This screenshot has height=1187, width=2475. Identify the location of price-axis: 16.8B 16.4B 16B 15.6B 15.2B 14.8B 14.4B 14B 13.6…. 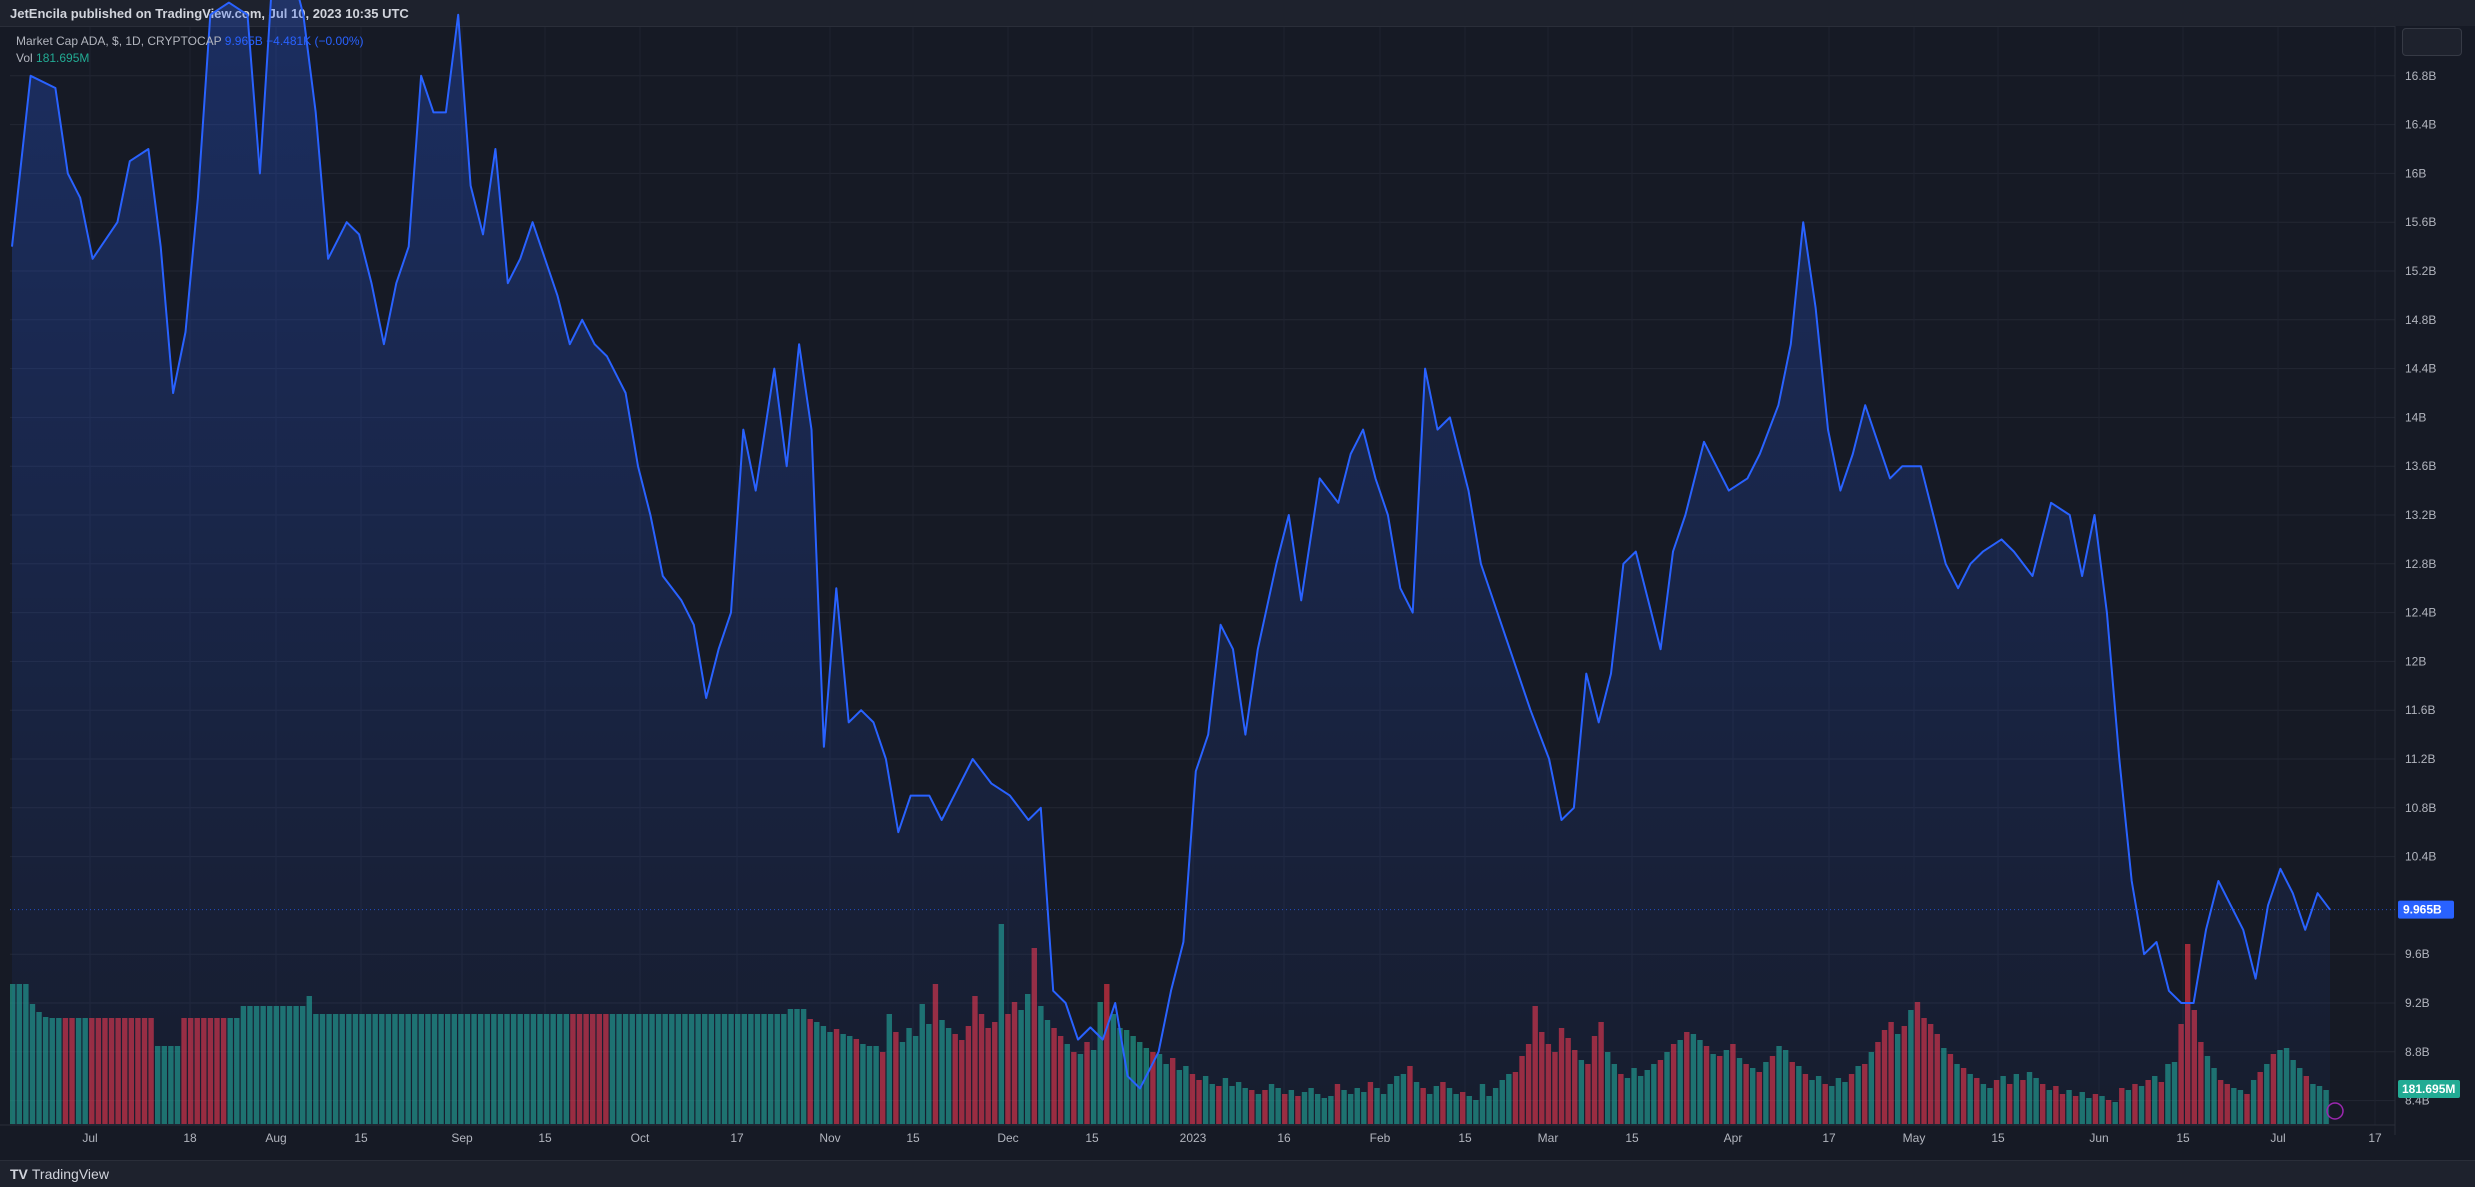
(2434, 593).